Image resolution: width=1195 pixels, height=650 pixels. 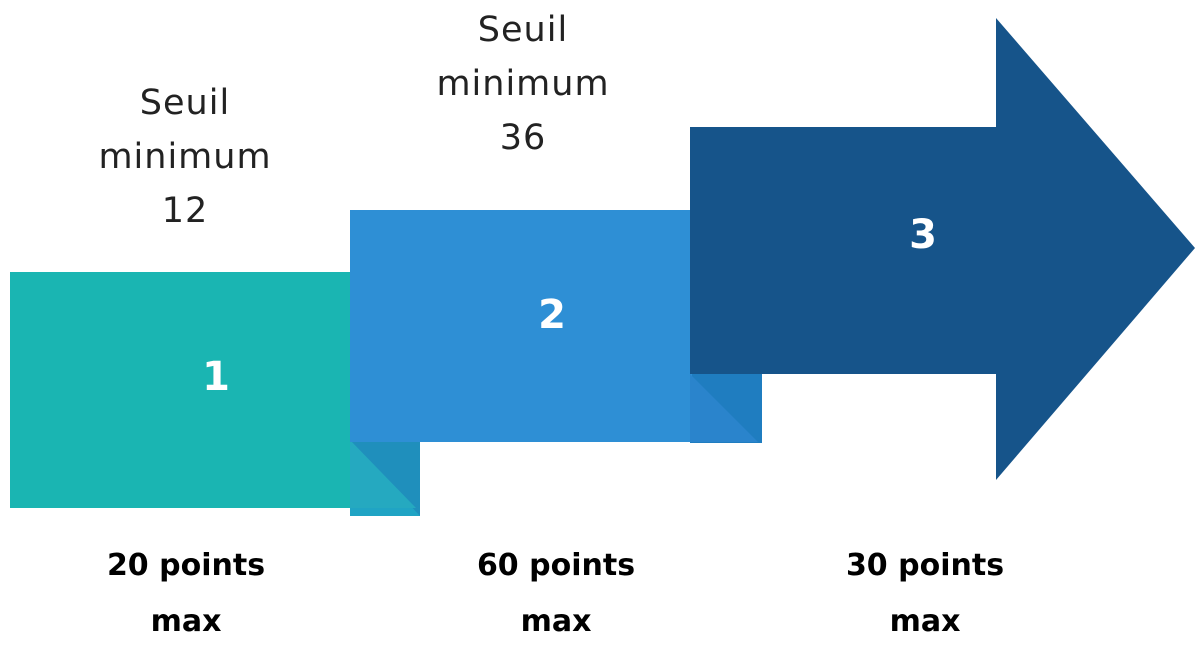 I want to click on points-1-line2: max, so click(x=186, y=621).